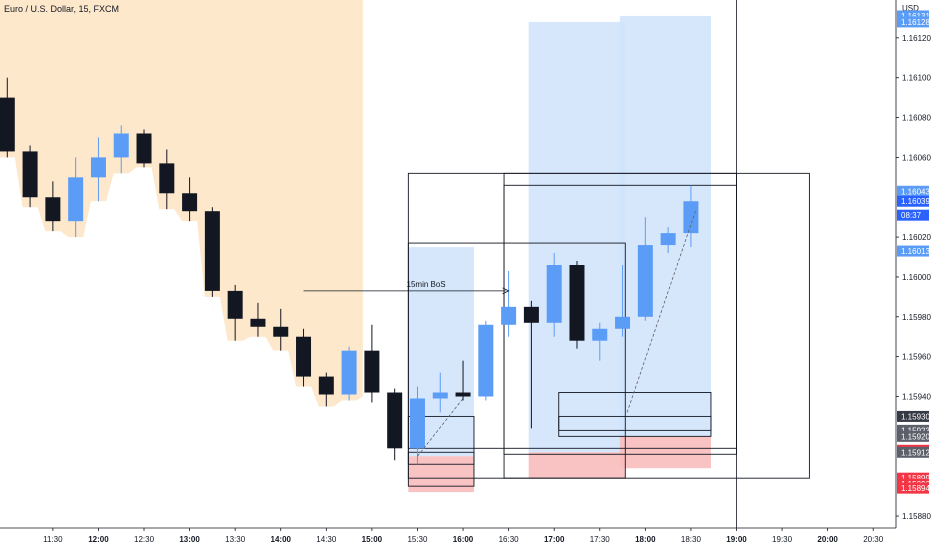  I want to click on y-tick-label: 1.15980, so click(916, 317).